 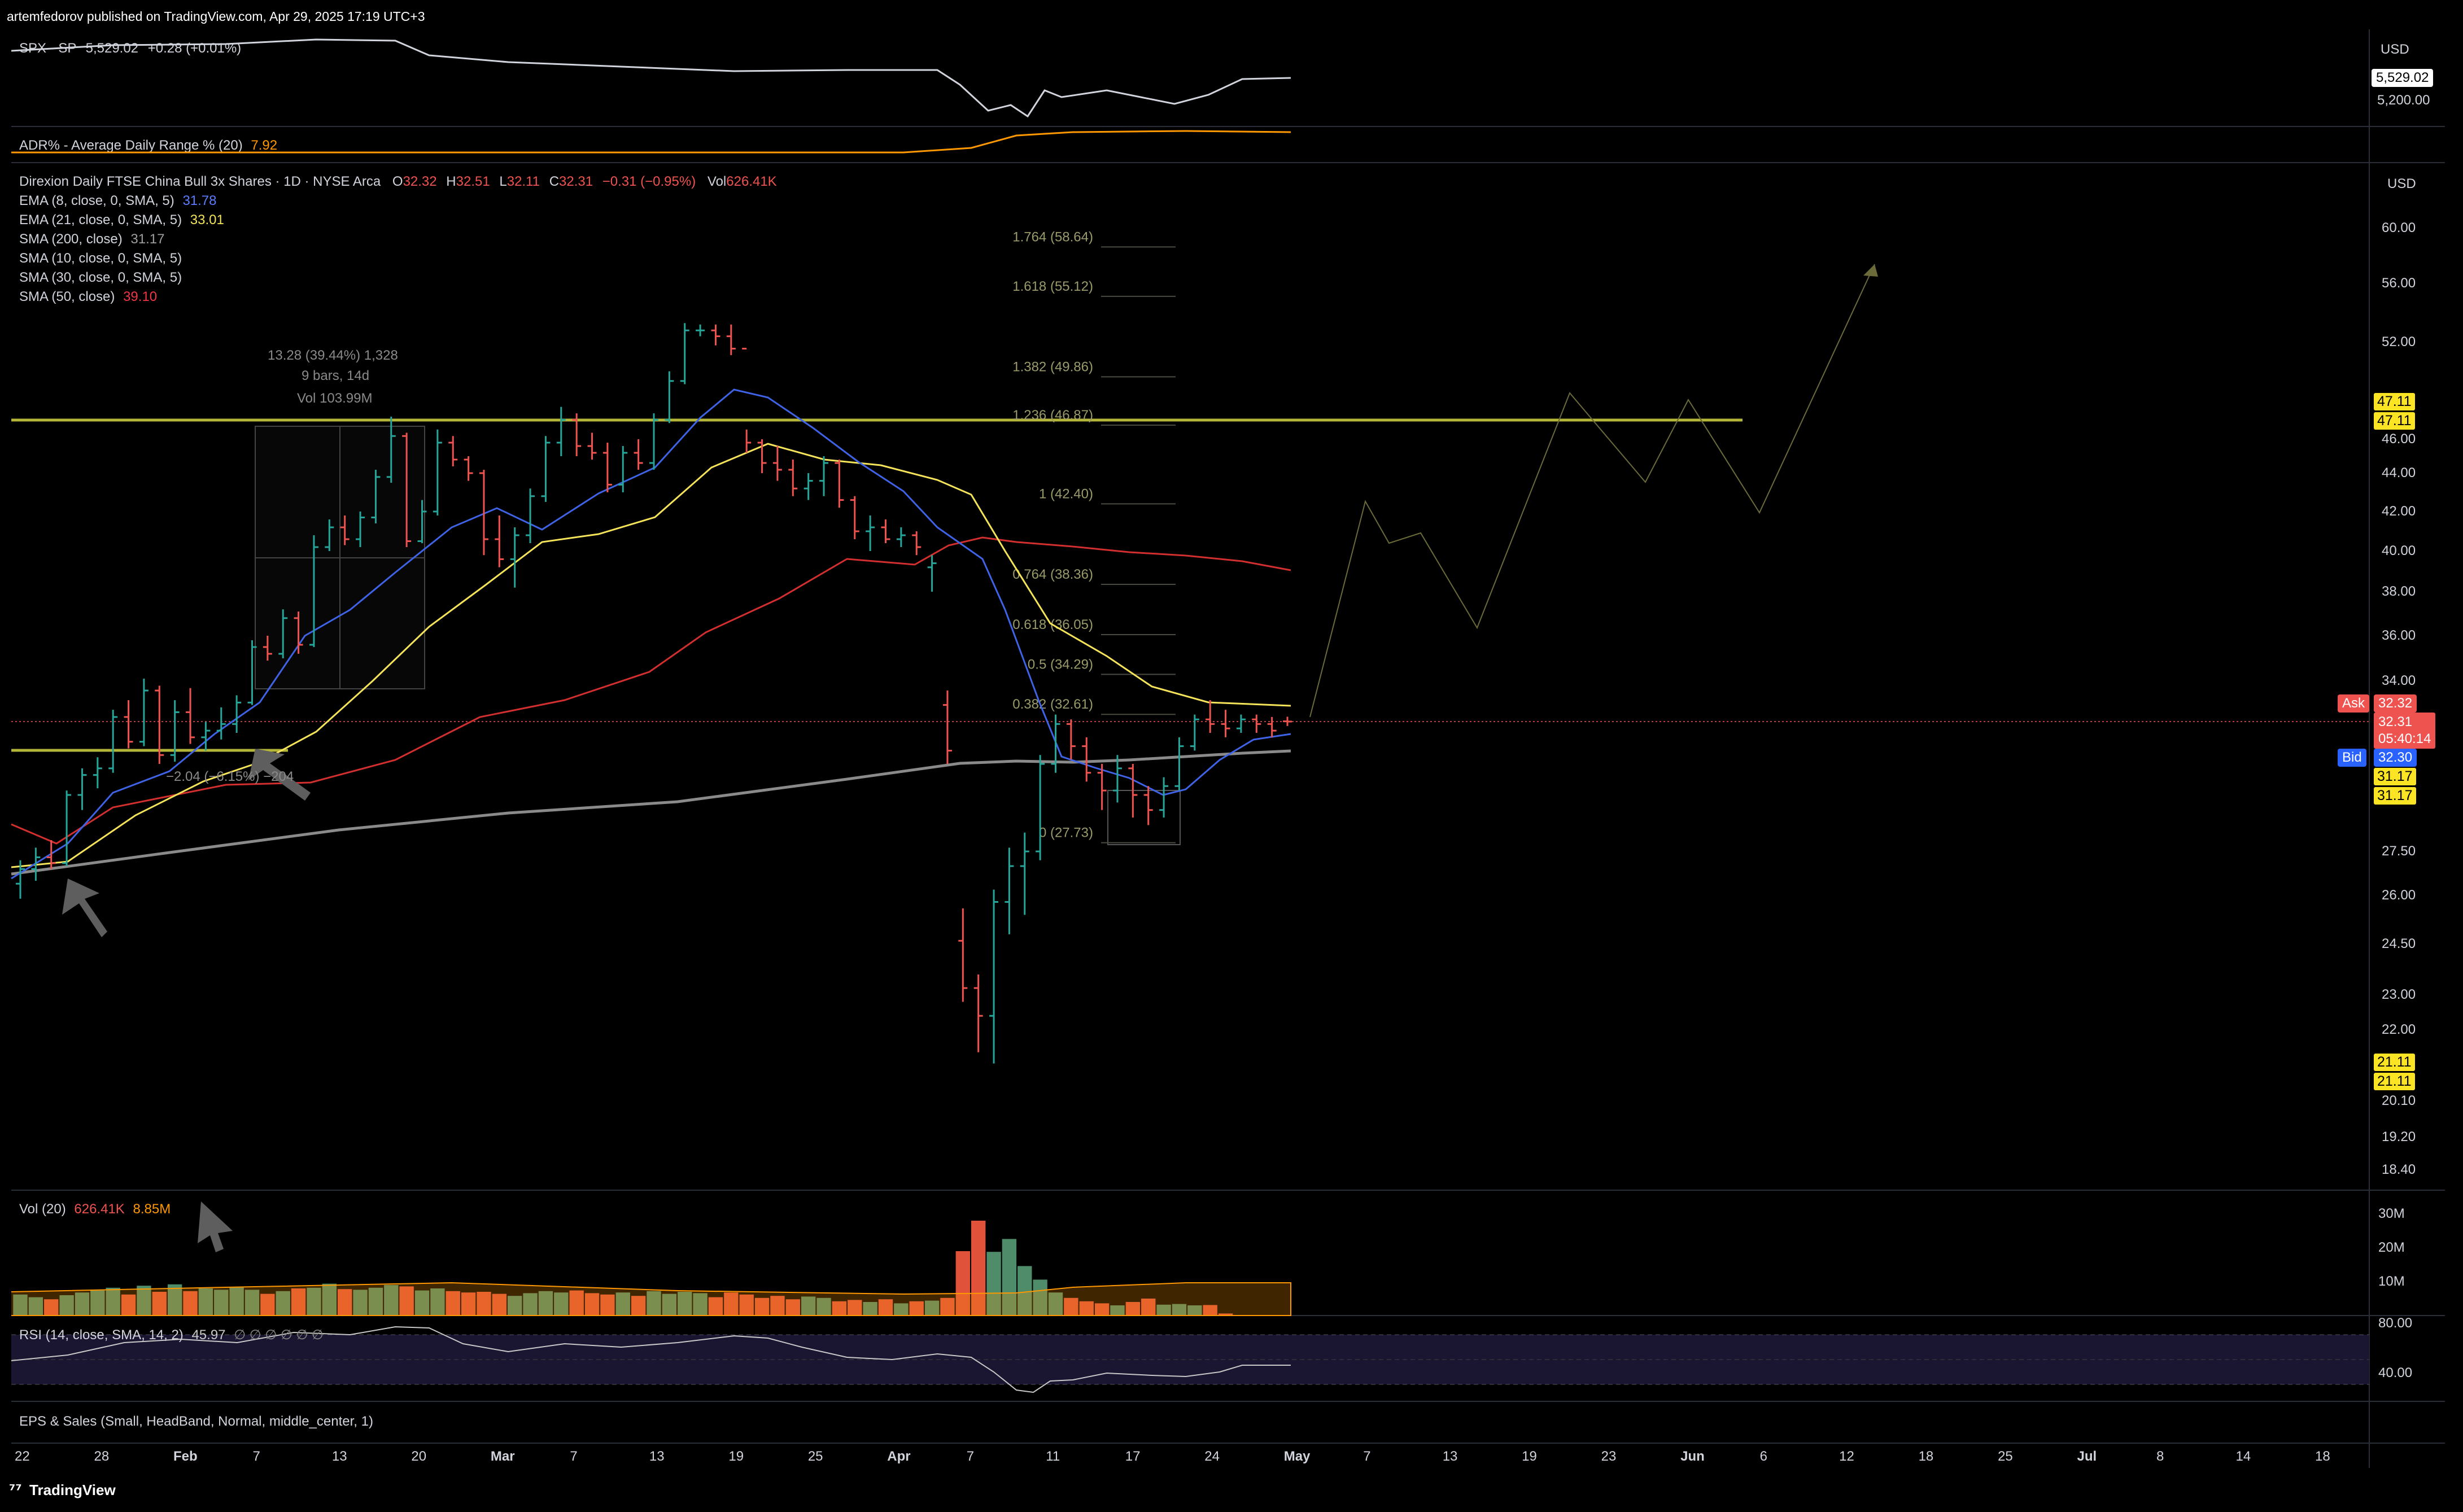 What do you see at coordinates (2399, 439) in the screenshot?
I see `price-tick-label: 46.00` at bounding box center [2399, 439].